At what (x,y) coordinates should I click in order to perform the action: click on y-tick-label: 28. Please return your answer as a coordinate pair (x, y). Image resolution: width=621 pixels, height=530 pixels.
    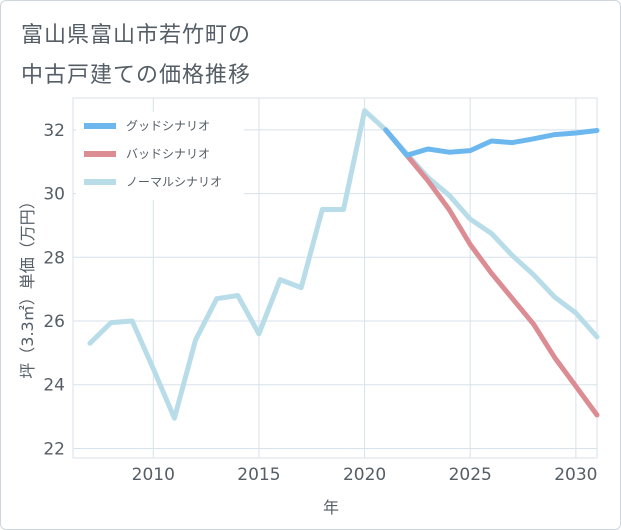
    Looking at the image, I should click on (54, 258).